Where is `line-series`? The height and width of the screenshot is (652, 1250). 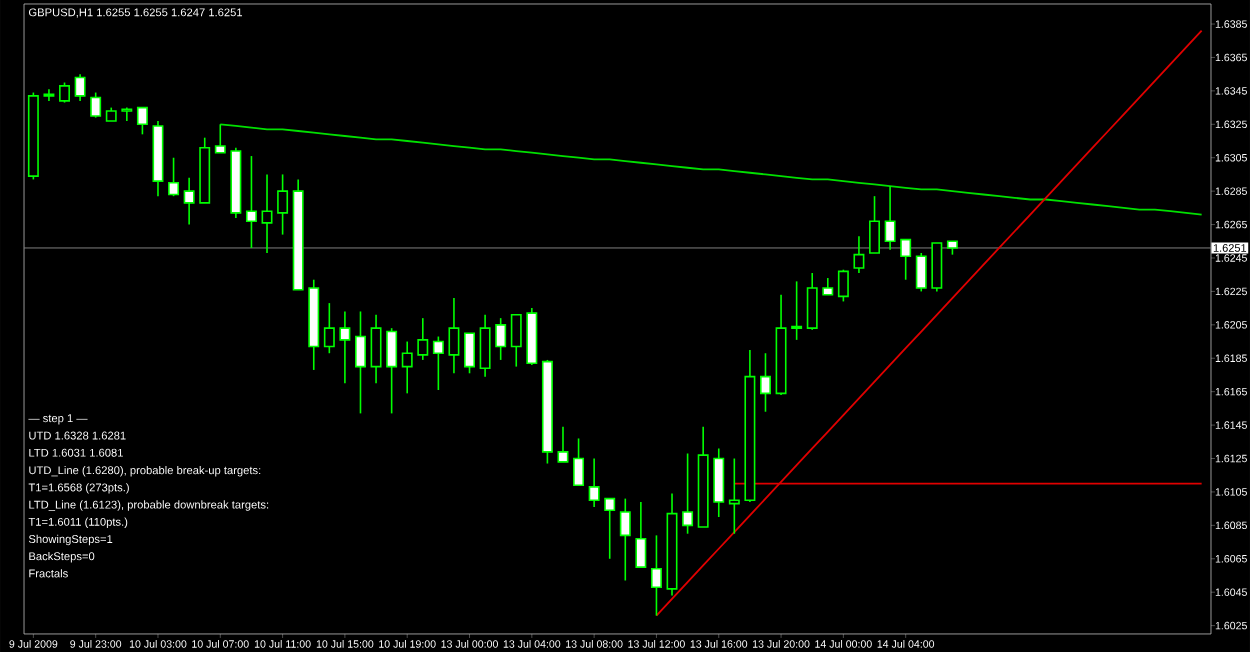 line-series is located at coordinates (711, 169).